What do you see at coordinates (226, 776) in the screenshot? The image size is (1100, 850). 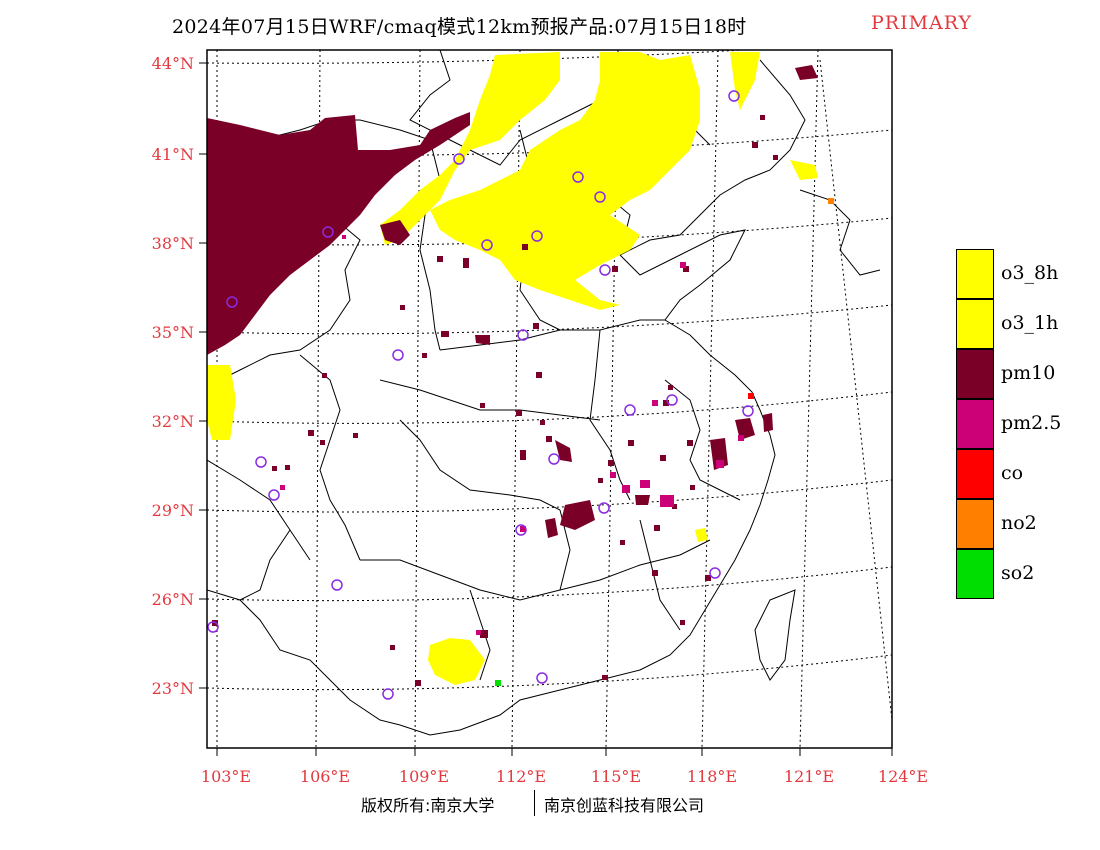 I see `lon-label: 103°E` at bounding box center [226, 776].